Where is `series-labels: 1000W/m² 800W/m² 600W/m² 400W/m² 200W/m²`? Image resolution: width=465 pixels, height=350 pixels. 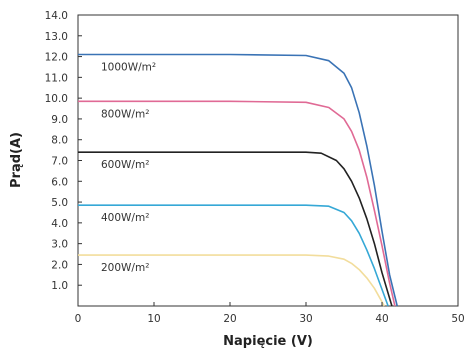
series-labels: 1000W/m² 800W/m² 600W/m² 400W/m² 200W/m² is located at coordinates (128, 167).